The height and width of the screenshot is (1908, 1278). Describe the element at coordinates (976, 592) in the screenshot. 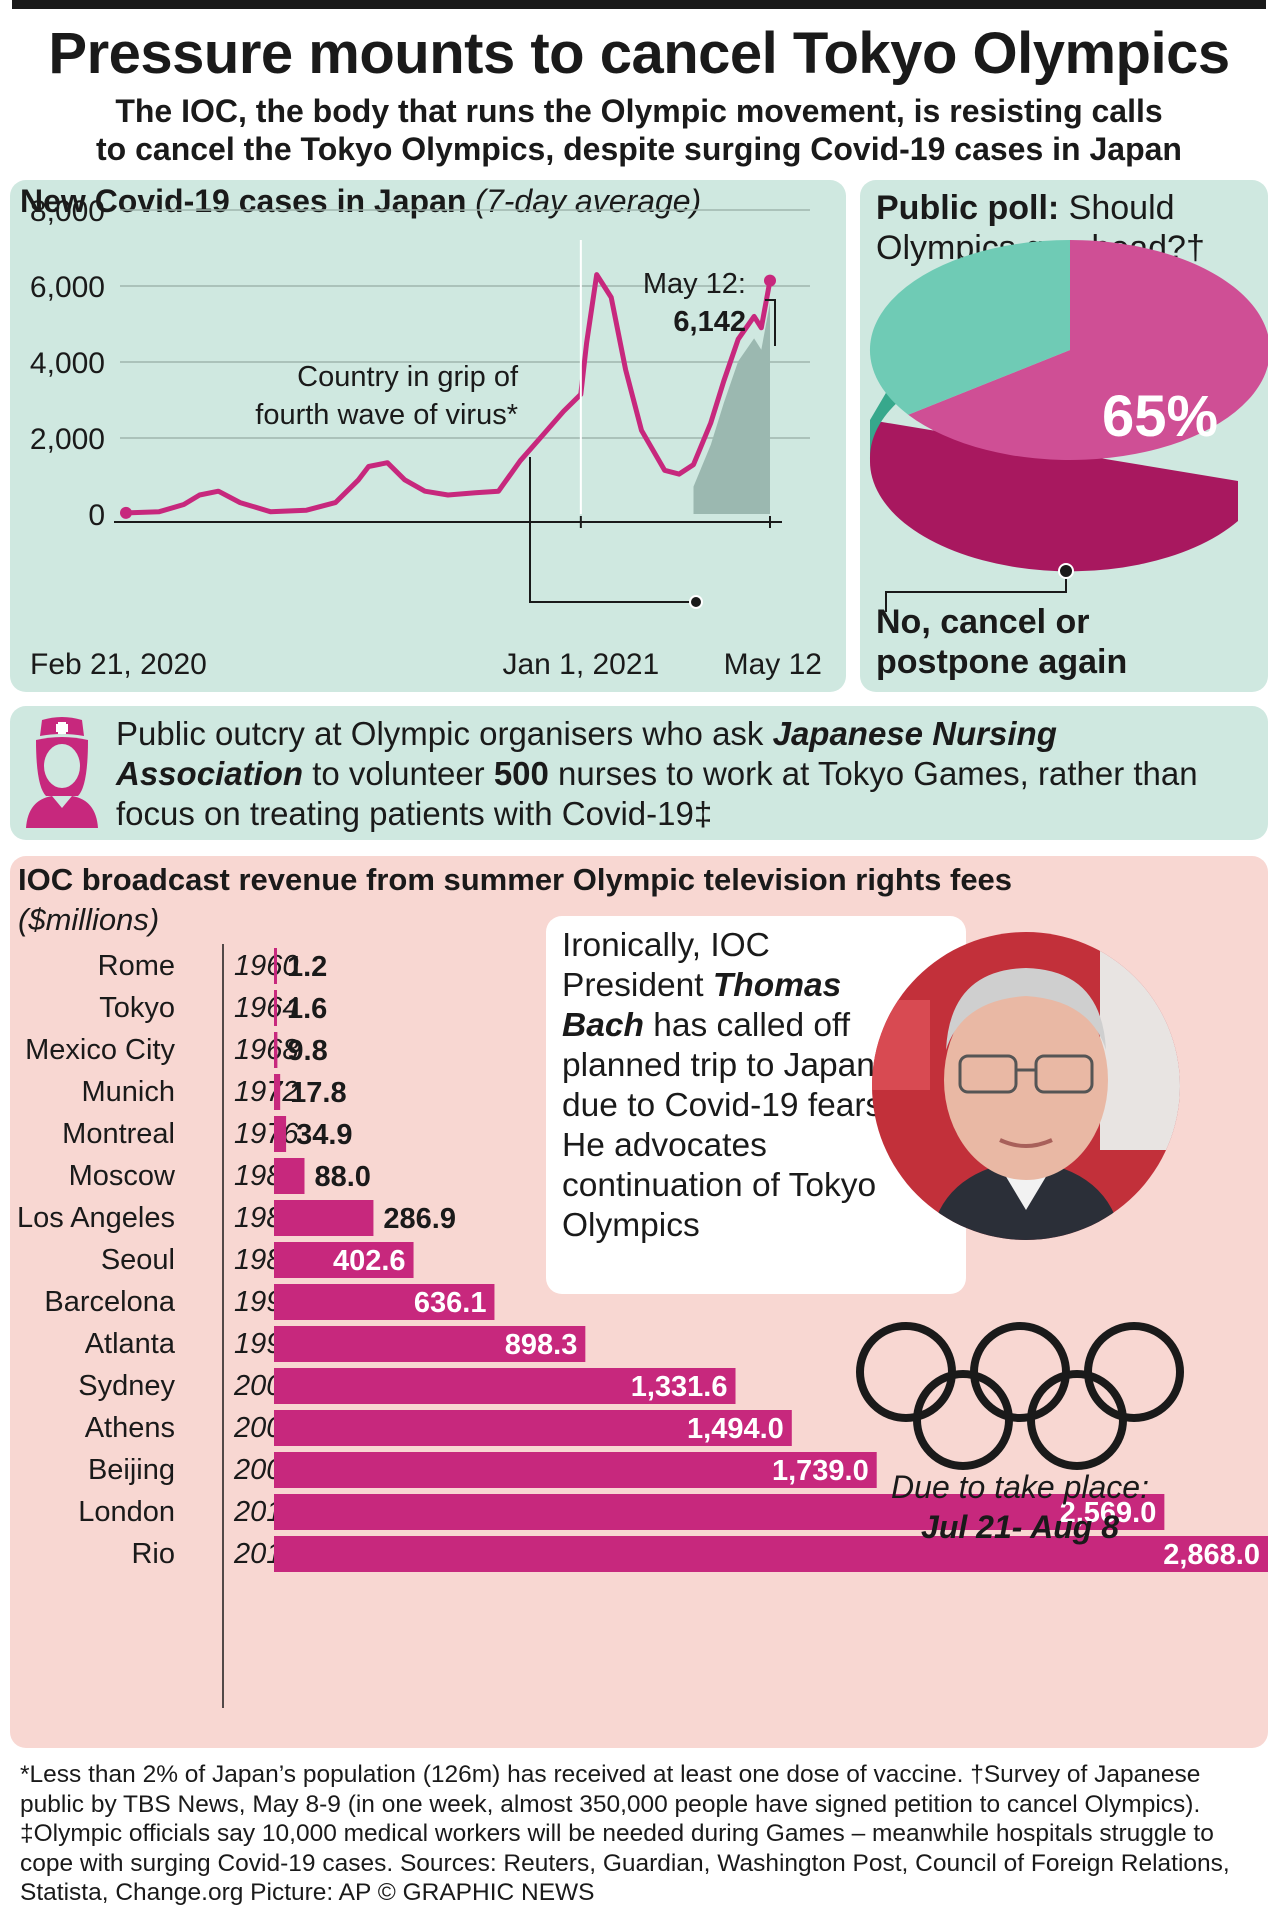

I see `pie-callout-line` at that location.